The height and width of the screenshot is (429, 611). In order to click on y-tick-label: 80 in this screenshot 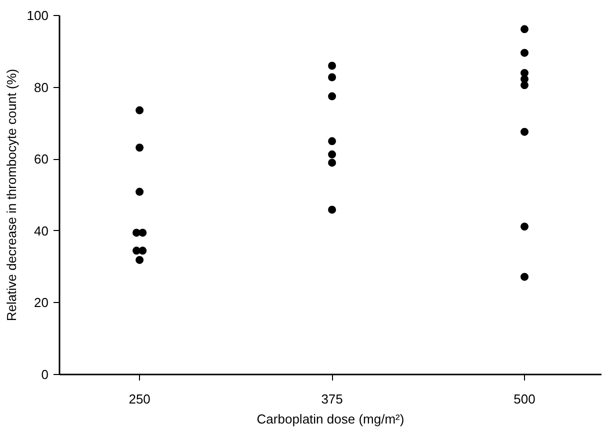, I will do `click(41, 87)`.